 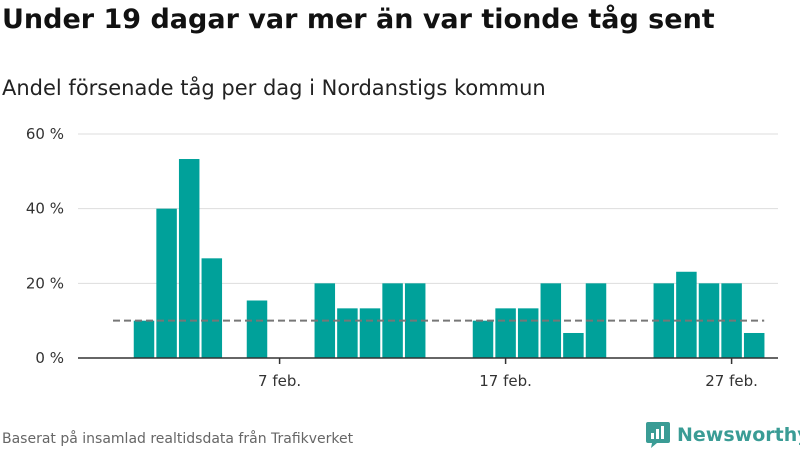 What do you see at coordinates (731, 381) in the screenshot?
I see `x-tick-label: 27 feb.` at bounding box center [731, 381].